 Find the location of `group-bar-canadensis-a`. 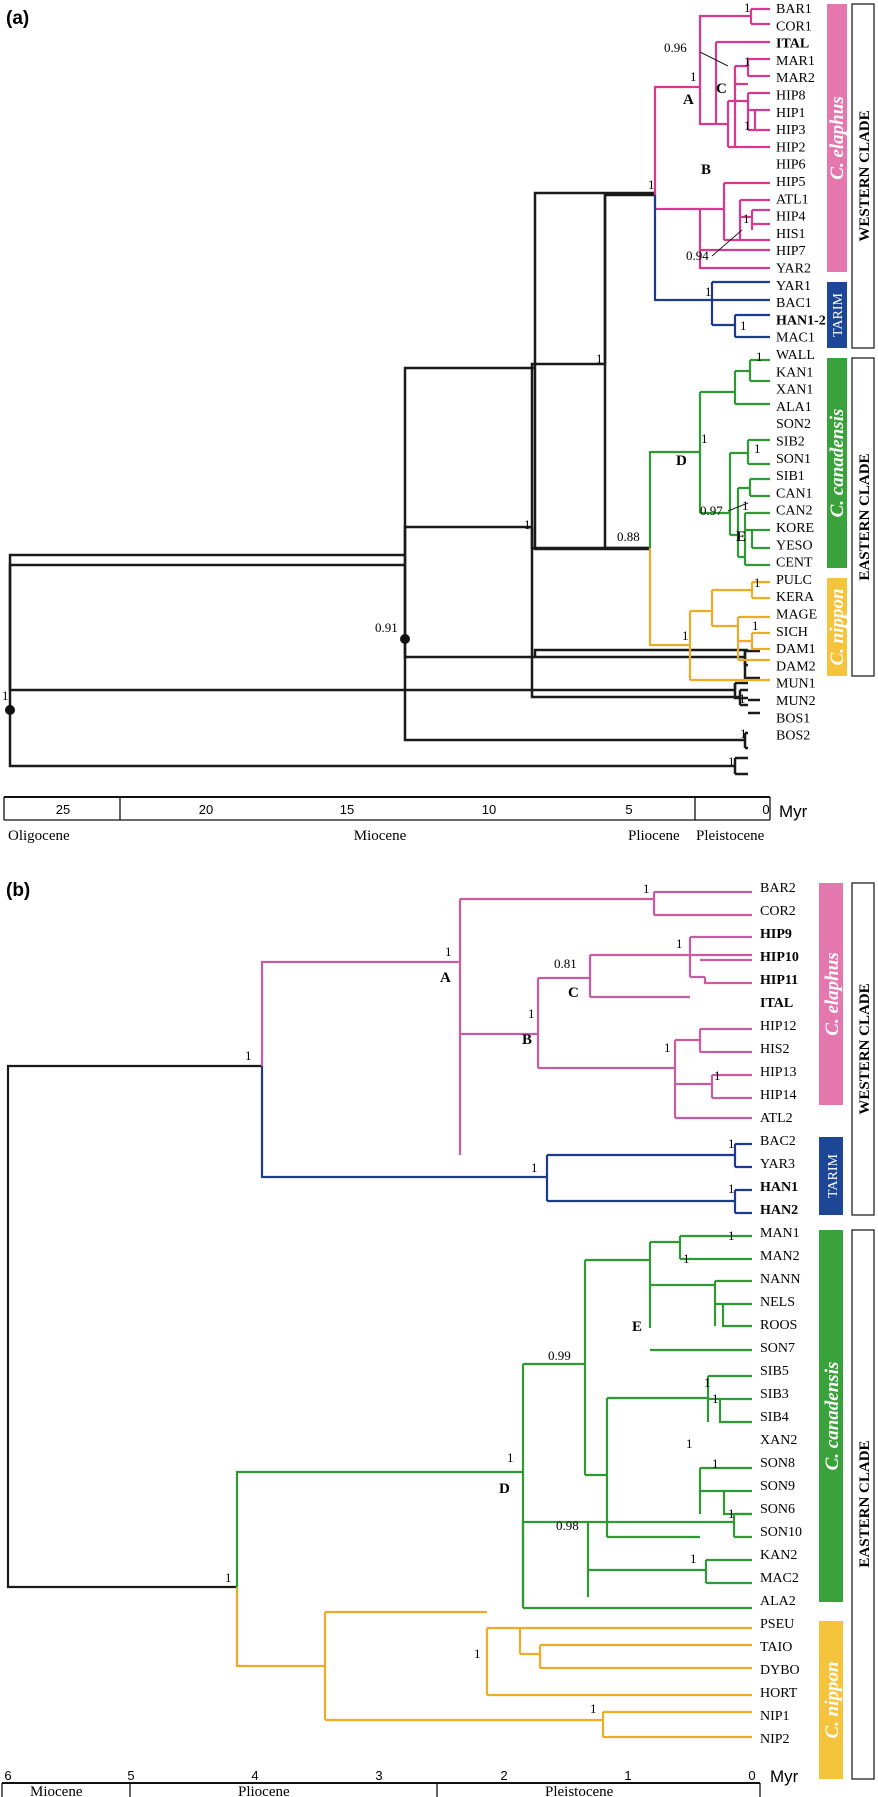

group-bar-canadensis-a is located at coordinates (837, 463).